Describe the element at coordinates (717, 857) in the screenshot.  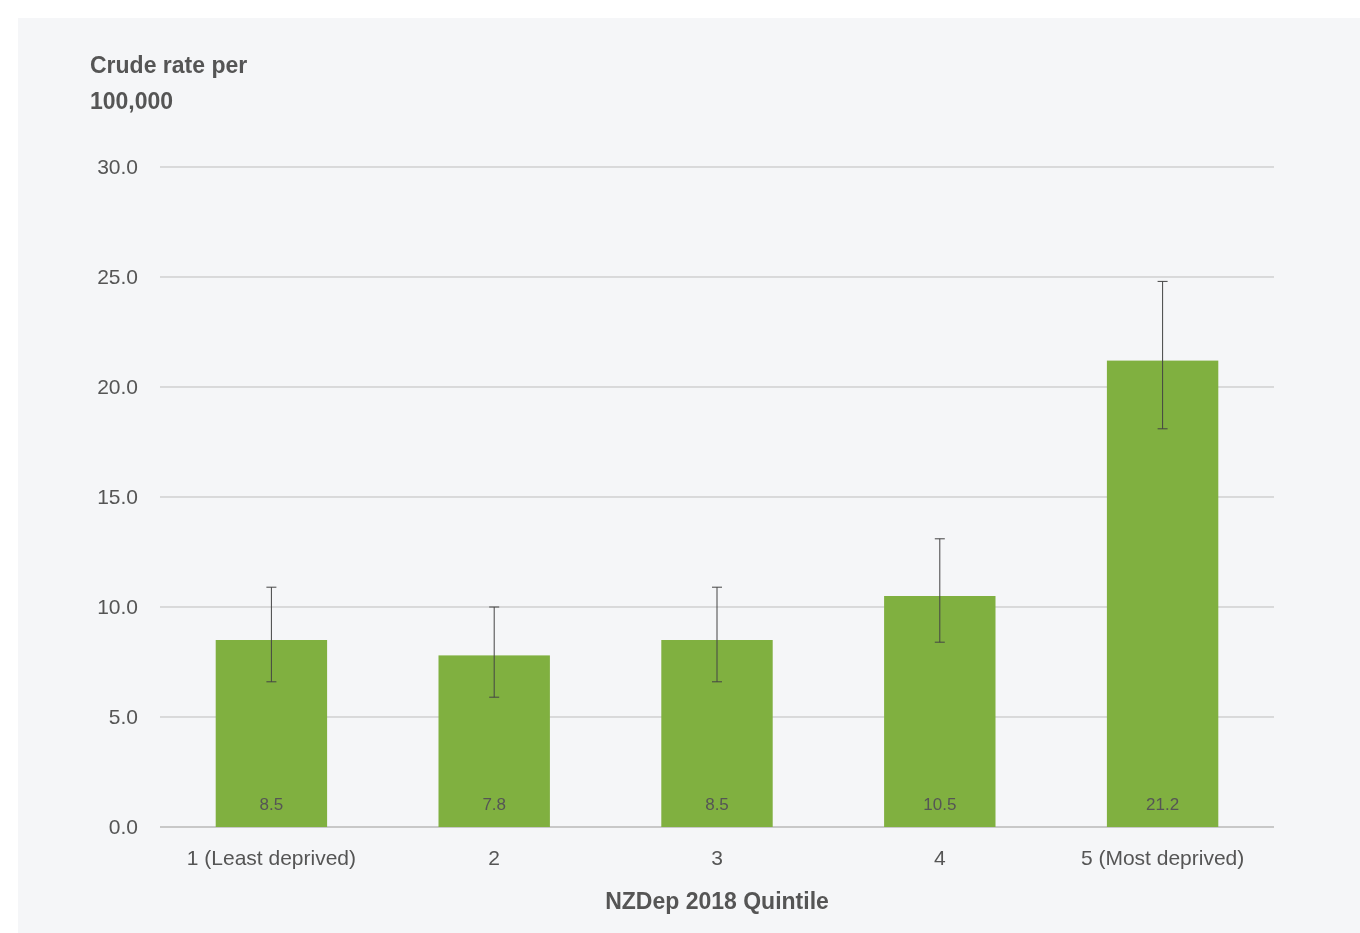
I see `x-tick-label: 3` at that location.